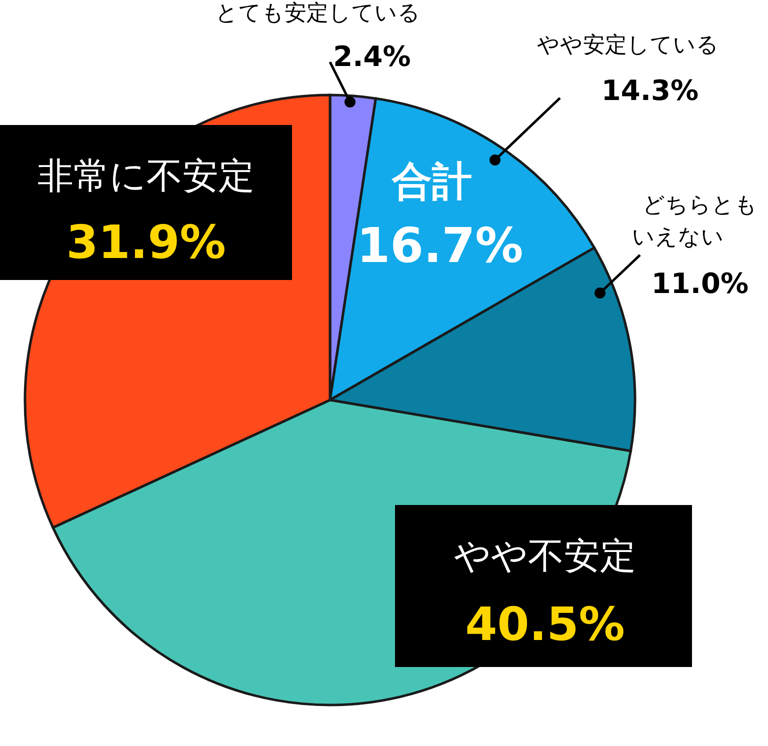  What do you see at coordinates (650, 90) in the screenshot?
I see `data-label: 14.3%` at bounding box center [650, 90].